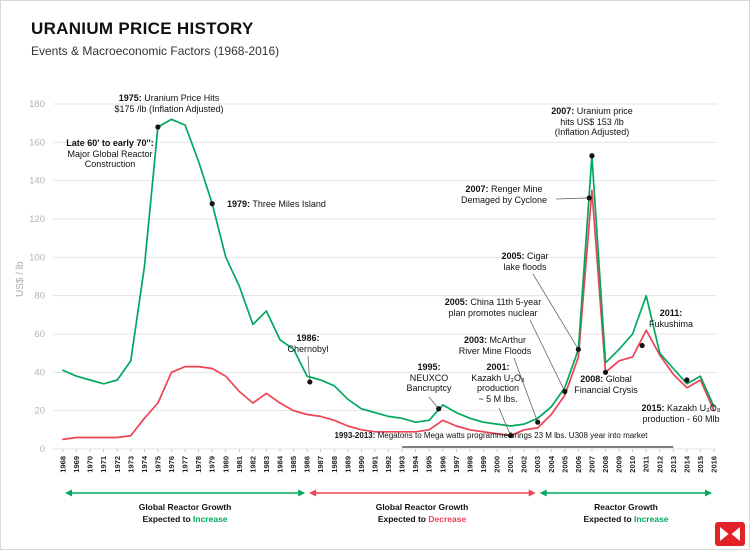  I want to click on y-tick-label: 60, so click(39, 334).